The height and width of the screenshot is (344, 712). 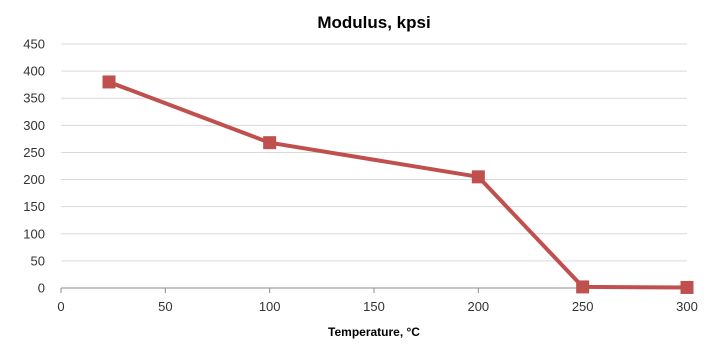 What do you see at coordinates (41, 288) in the screenshot?
I see `y-tick-label: 0` at bounding box center [41, 288].